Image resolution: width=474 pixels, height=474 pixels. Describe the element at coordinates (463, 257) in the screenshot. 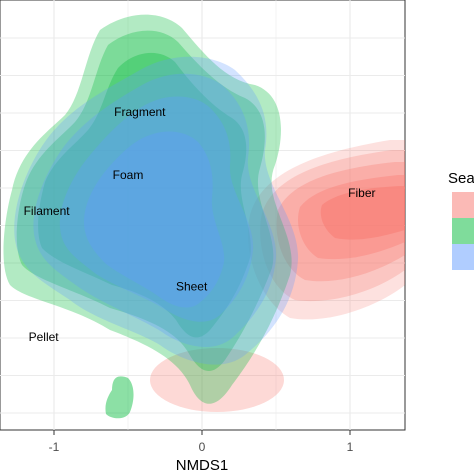

I see `legend-swatch-blue` at that location.